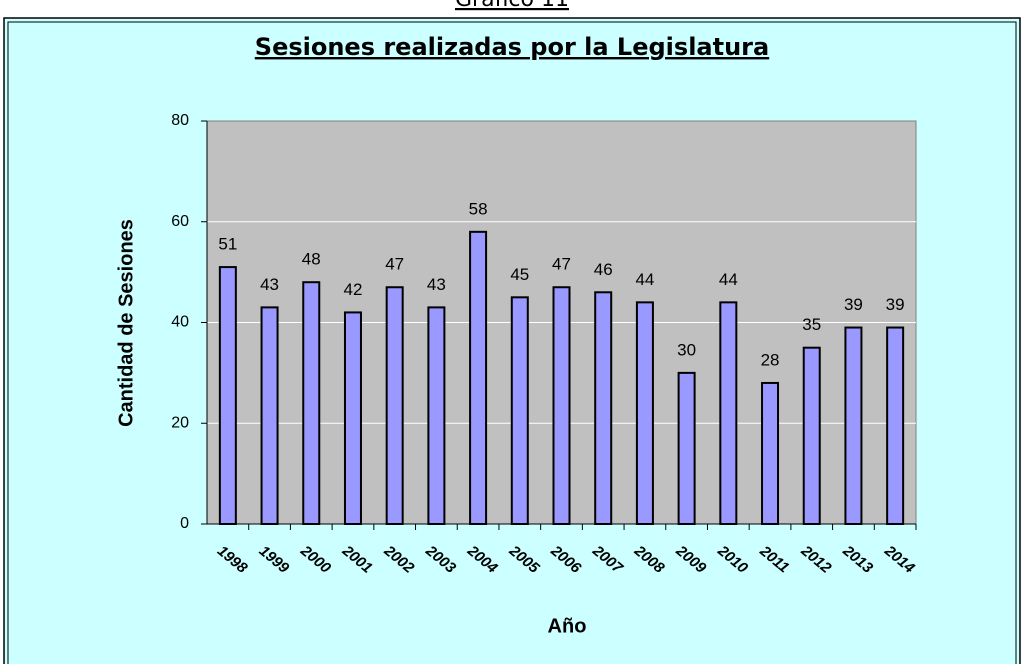  Describe the element at coordinates (353, 289) in the screenshot. I see `value-label: 42` at that location.